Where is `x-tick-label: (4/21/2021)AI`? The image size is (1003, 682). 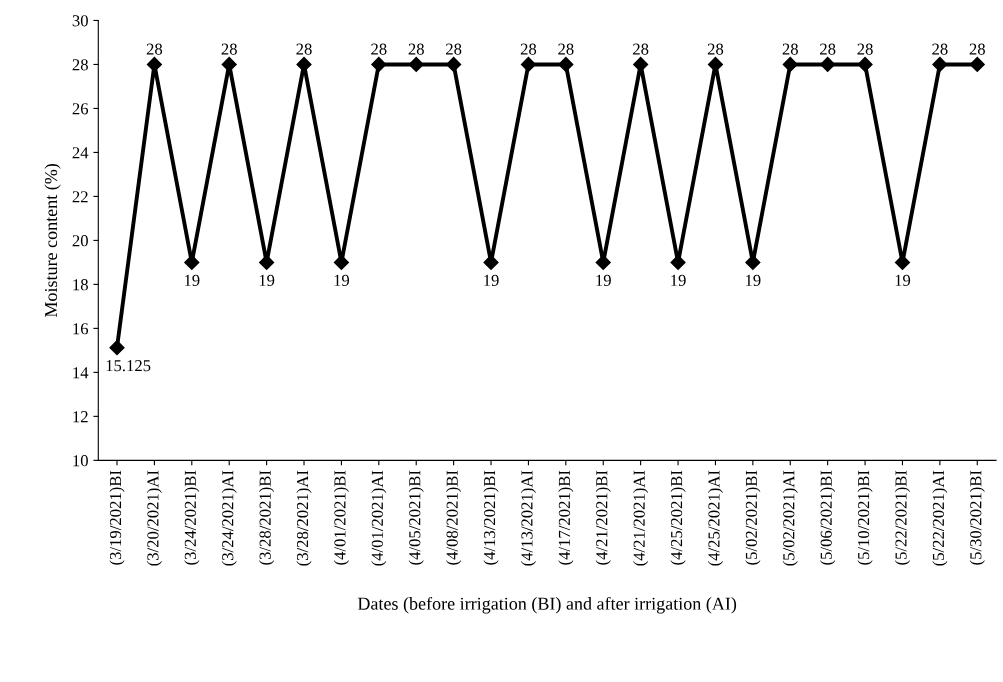 x-tick-label: (4/21/2021)AI is located at coordinates (641, 518).